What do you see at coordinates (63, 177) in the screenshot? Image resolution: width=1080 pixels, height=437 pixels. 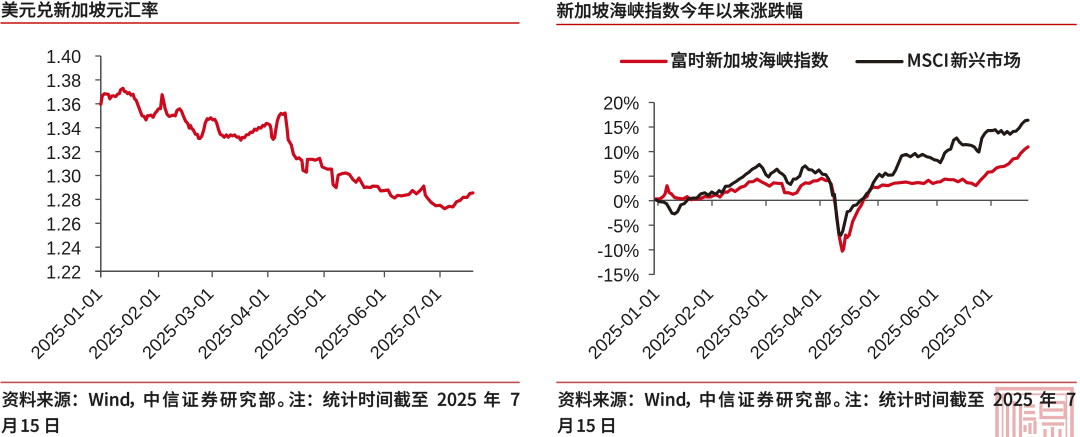 I see `svg-text: 1.30` at bounding box center [63, 177].